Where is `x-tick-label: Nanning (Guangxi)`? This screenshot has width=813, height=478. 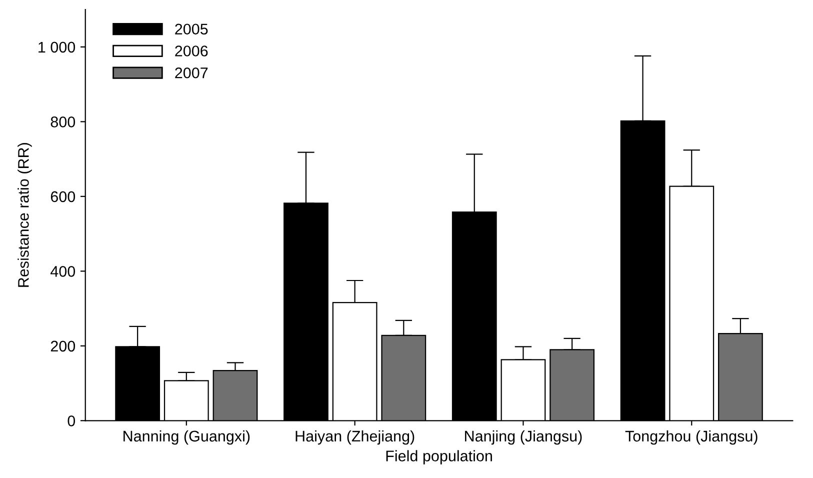
x-tick-label: Nanning (Guangxi) is located at coordinates (187, 437).